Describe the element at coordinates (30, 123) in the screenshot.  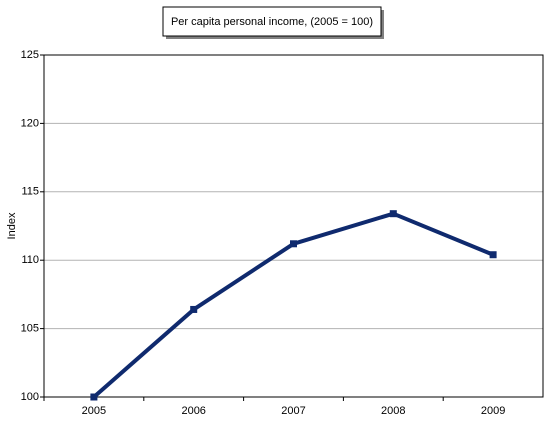
I see `y-tick-label: 120` at that location.